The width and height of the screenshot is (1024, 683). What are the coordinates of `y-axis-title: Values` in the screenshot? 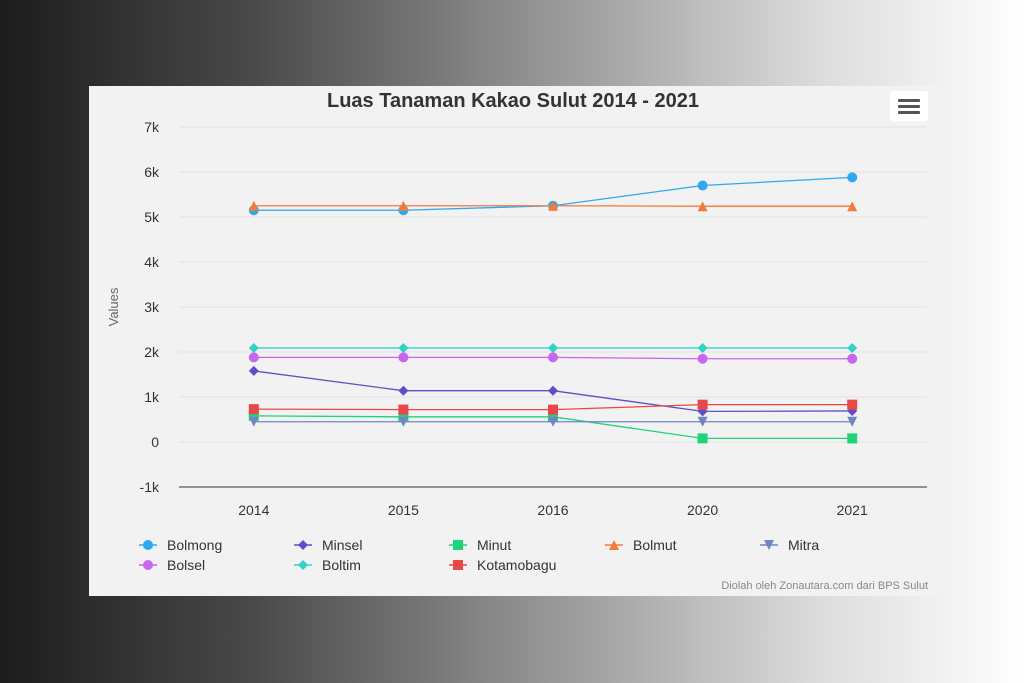 It's located at (113, 306).